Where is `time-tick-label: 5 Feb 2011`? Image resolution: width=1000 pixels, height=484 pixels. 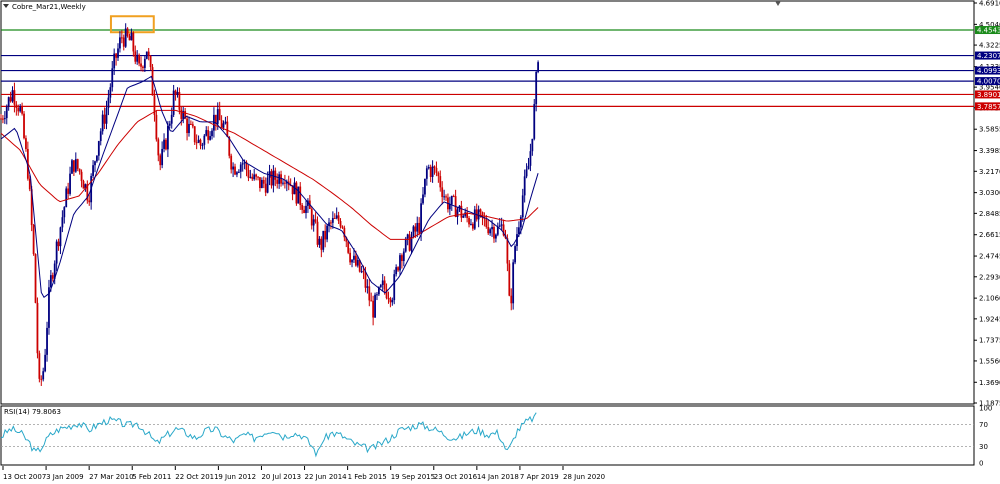 time-tick-label: 5 Feb 2011 is located at coordinates (151, 477).